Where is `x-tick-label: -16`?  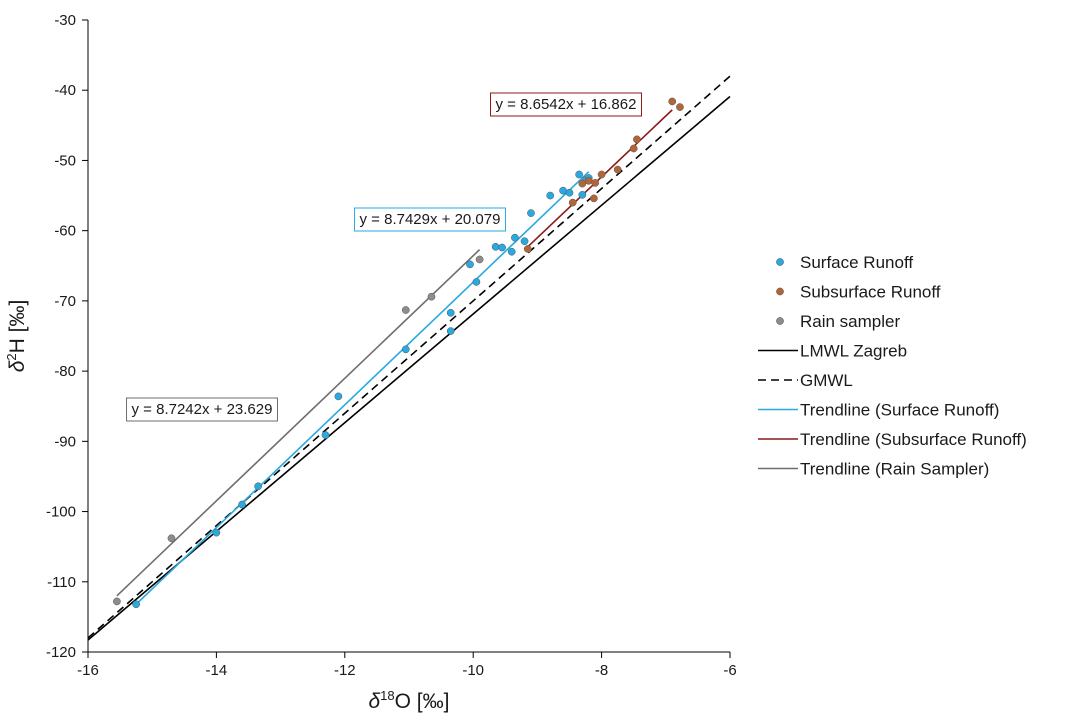 x-tick-label: -16 is located at coordinates (88, 670).